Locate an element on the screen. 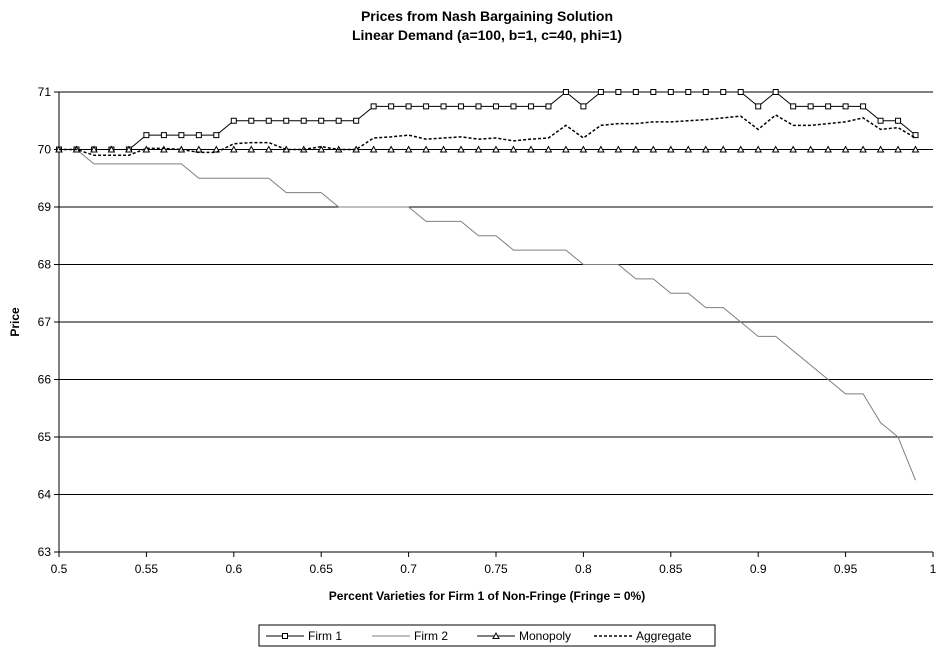 The image size is (939, 649). legend-entry-aggregate: Aggregate is located at coordinates (643, 636).